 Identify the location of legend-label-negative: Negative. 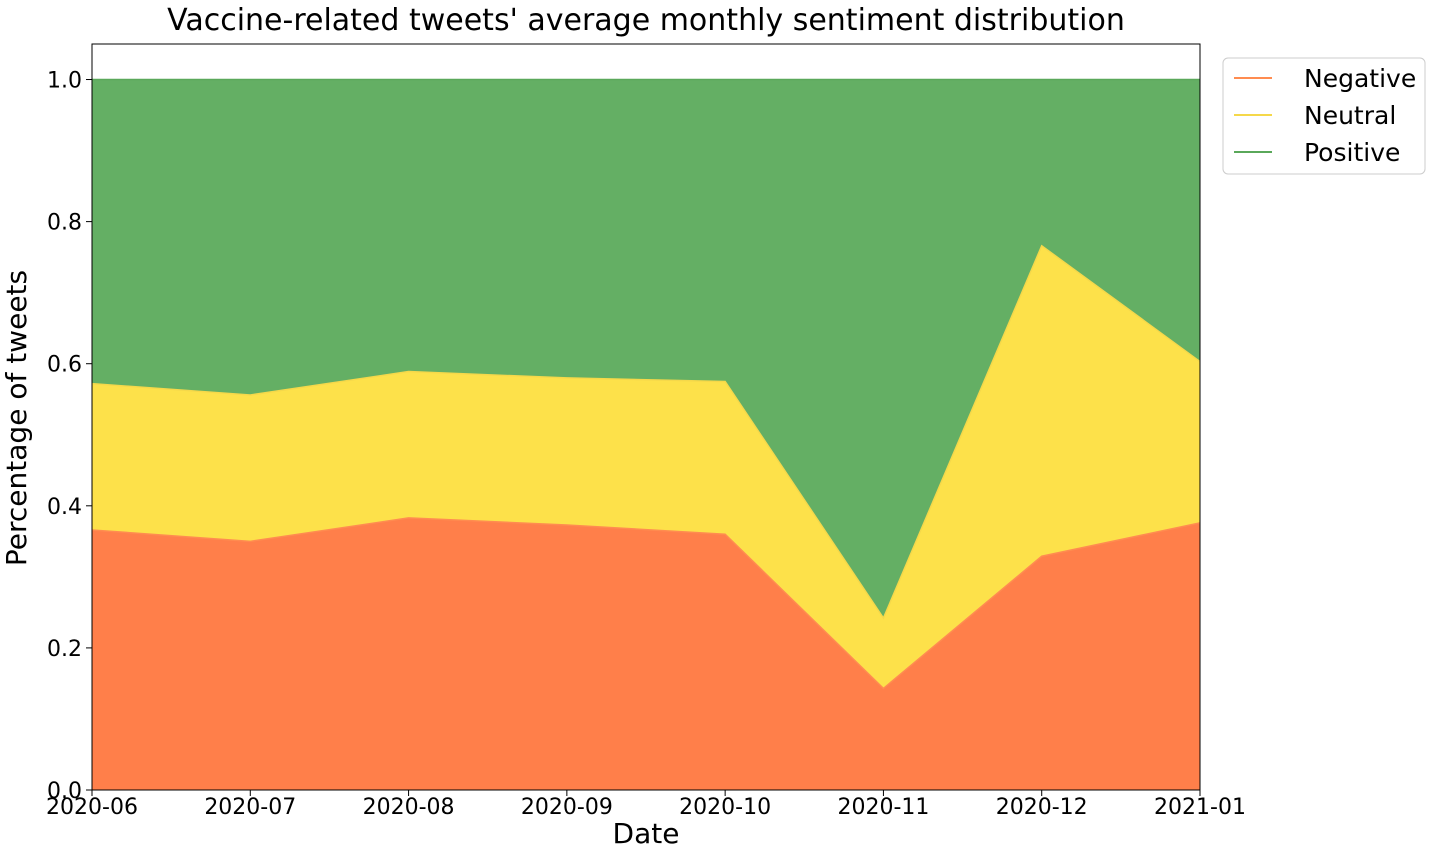
(1360, 78).